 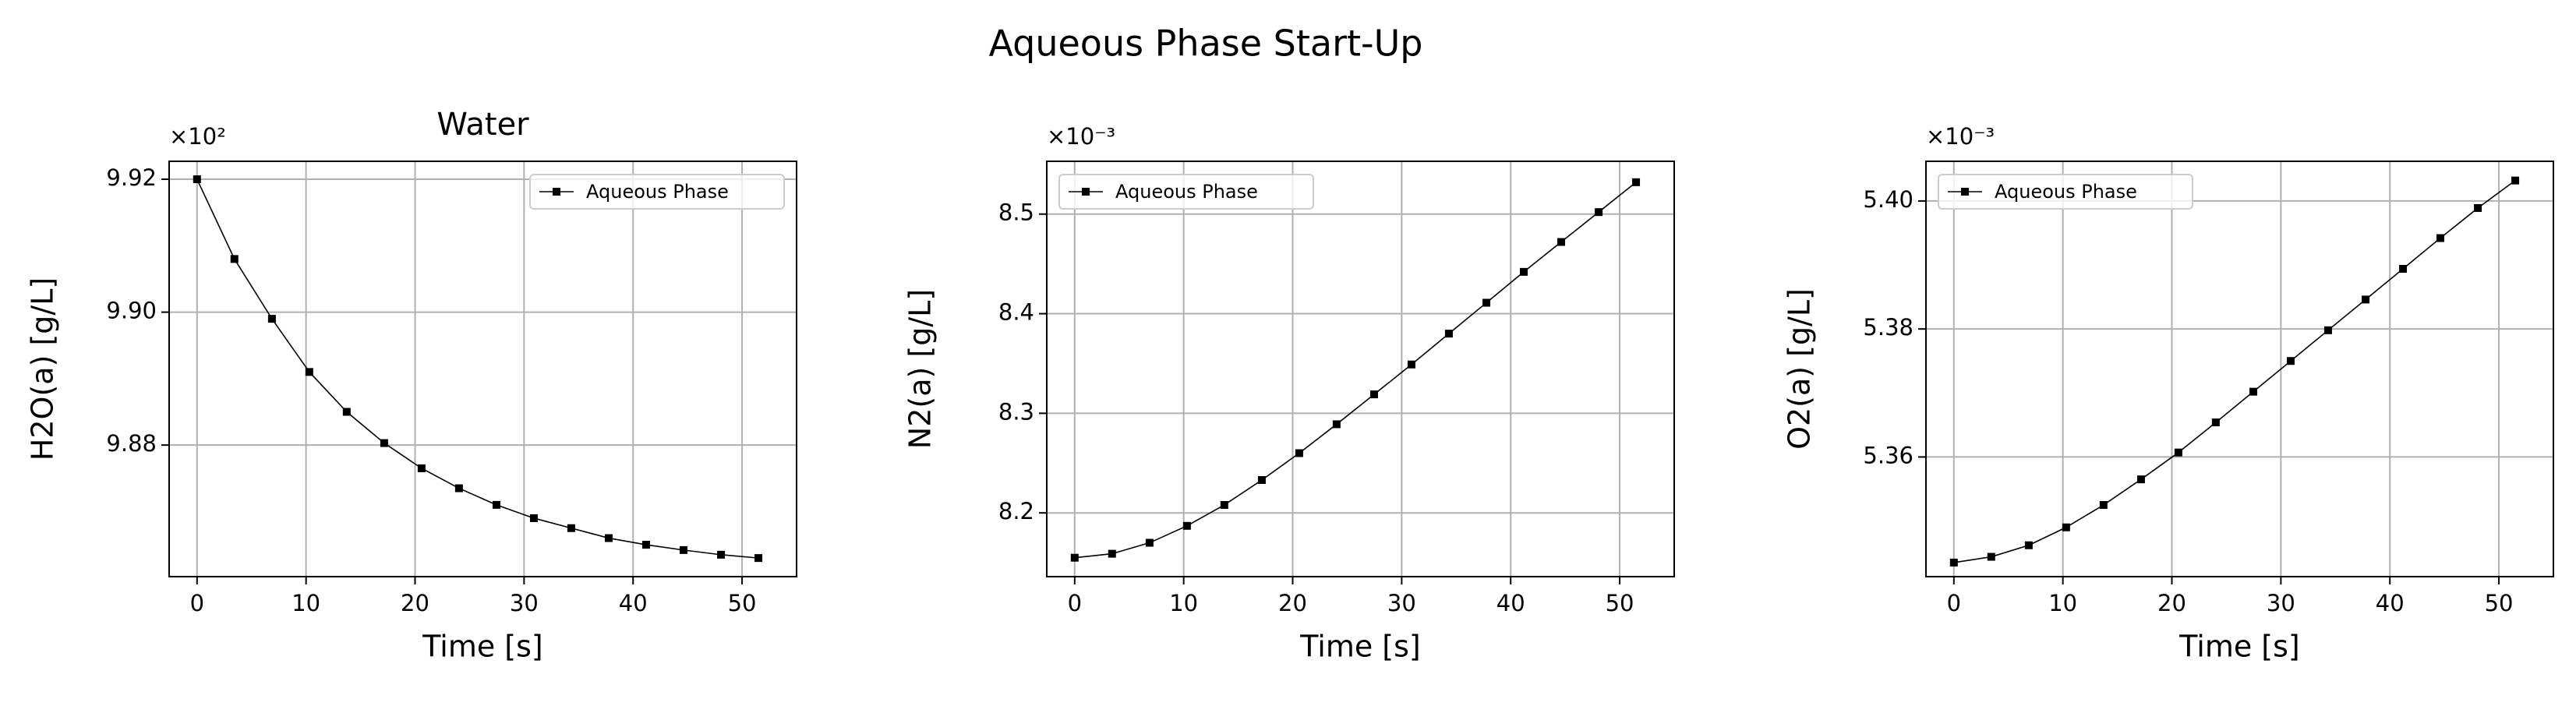 I want to click on y-axis-label: O2(a) [g/L], so click(x=1800, y=369).